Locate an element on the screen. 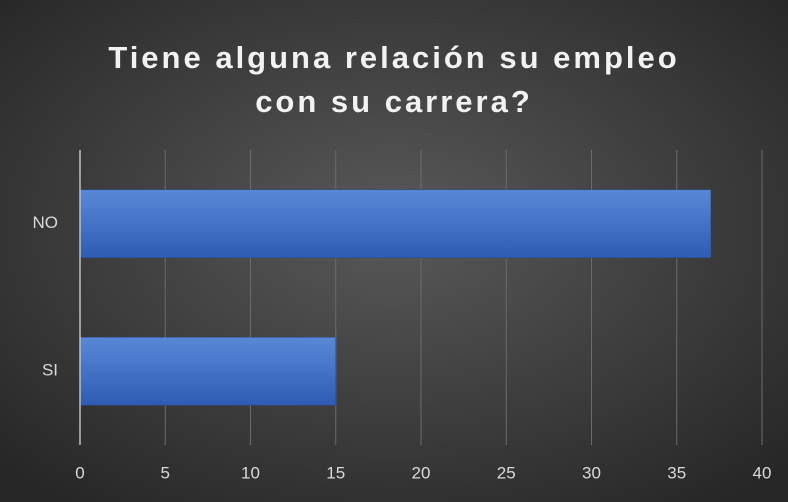 The width and height of the screenshot is (788, 502). x-tick-label: 10 is located at coordinates (250, 472).